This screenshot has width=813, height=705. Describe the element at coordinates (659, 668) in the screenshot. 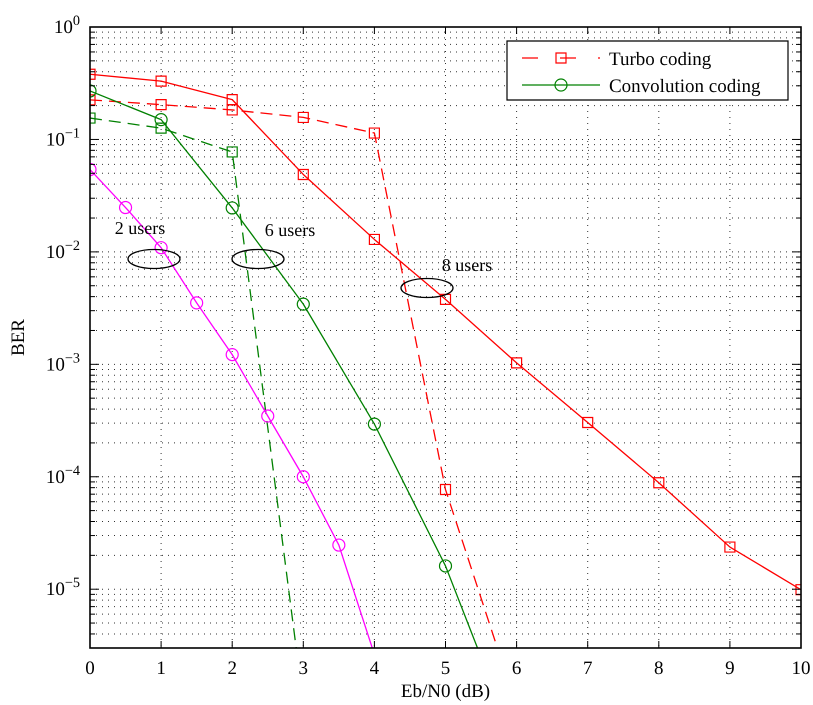

I see `x-tick-label: 8` at that location.